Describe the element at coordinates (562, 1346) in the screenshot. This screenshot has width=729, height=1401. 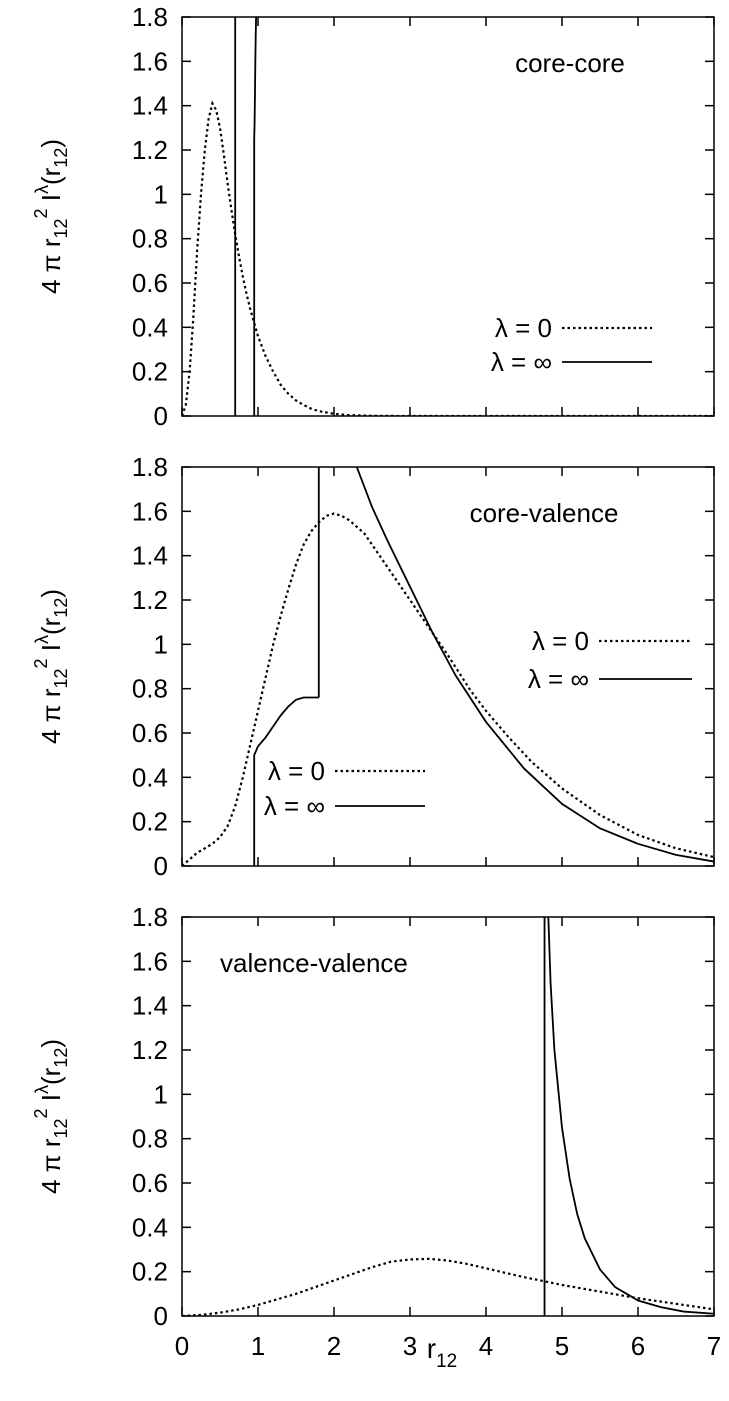
I see `x-tick-label: 5` at that location.